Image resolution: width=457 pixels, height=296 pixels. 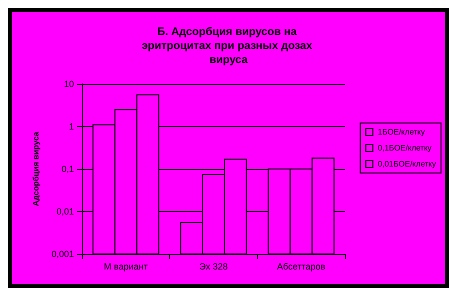 I want to click on y-tick-label: 0,1, so click(x=67, y=169).